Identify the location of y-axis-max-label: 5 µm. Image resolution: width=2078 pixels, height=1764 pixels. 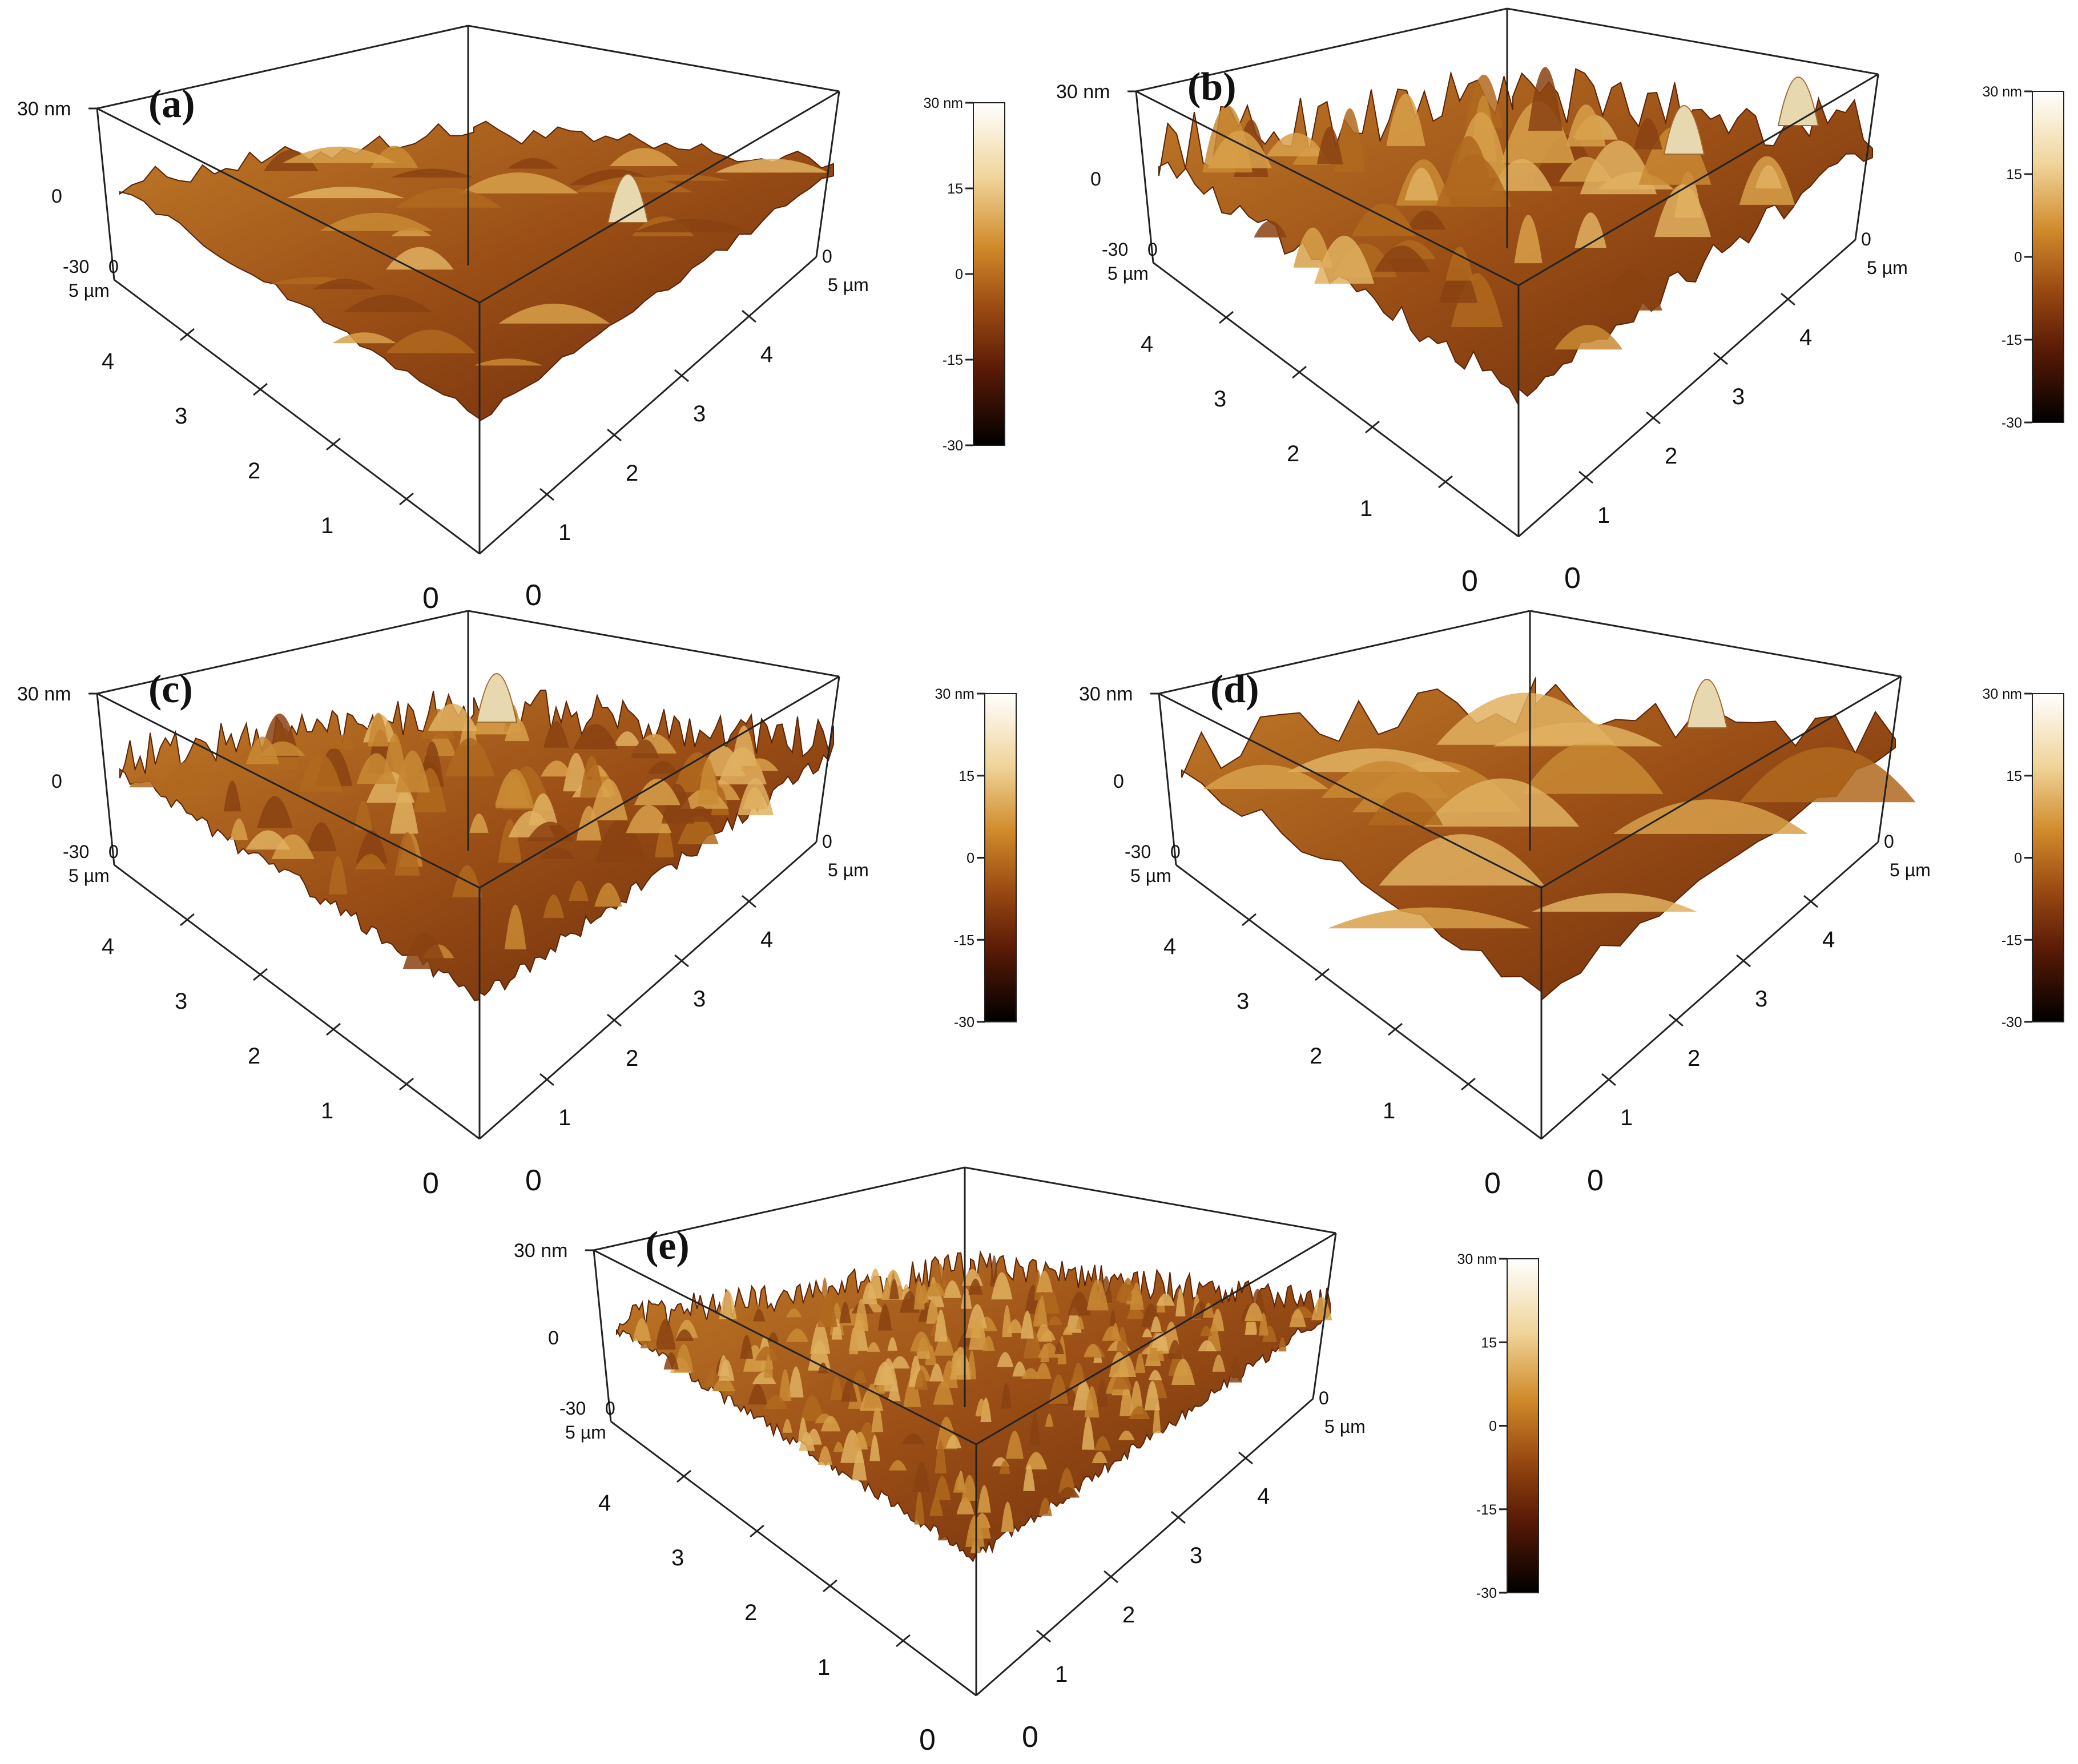
(848, 285).